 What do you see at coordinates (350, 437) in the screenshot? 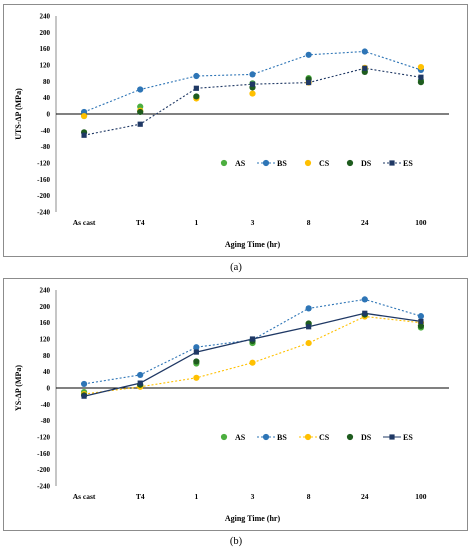
I see `legend-marker-ds` at bounding box center [350, 437].